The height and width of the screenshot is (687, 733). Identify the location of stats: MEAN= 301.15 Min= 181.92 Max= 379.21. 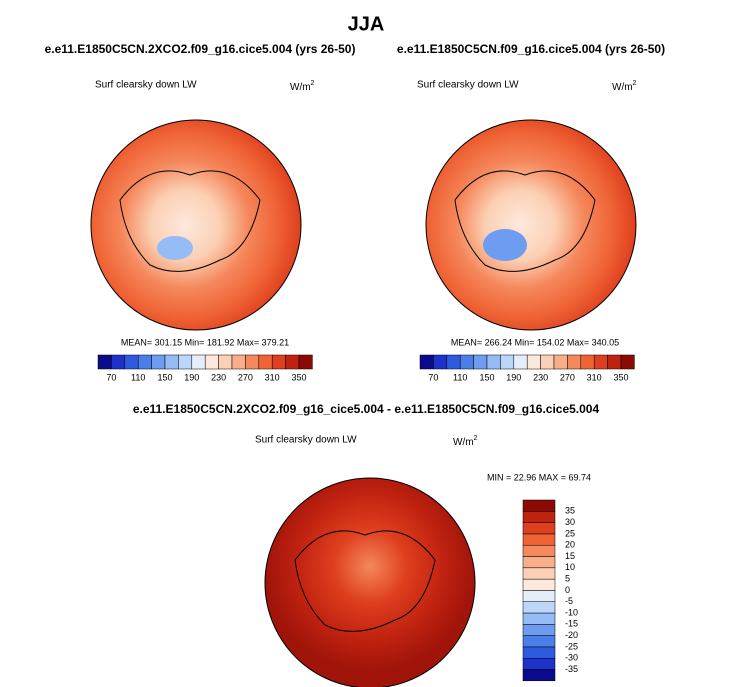
(205, 342).